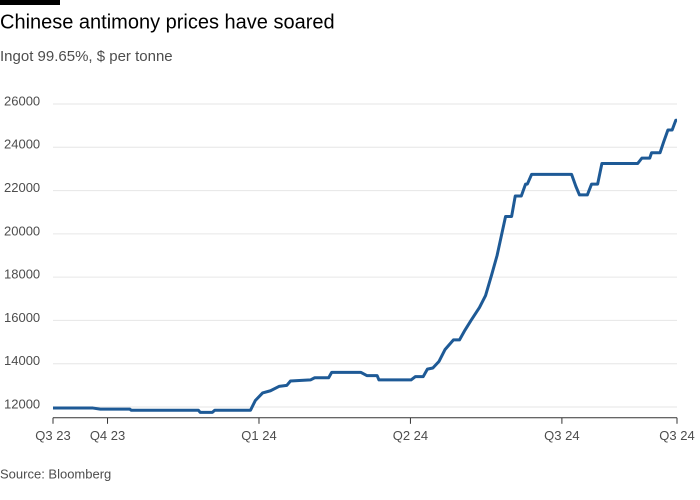 The height and width of the screenshot is (500, 700). Describe the element at coordinates (30, 2) in the screenshot. I see `brand-bar` at that location.